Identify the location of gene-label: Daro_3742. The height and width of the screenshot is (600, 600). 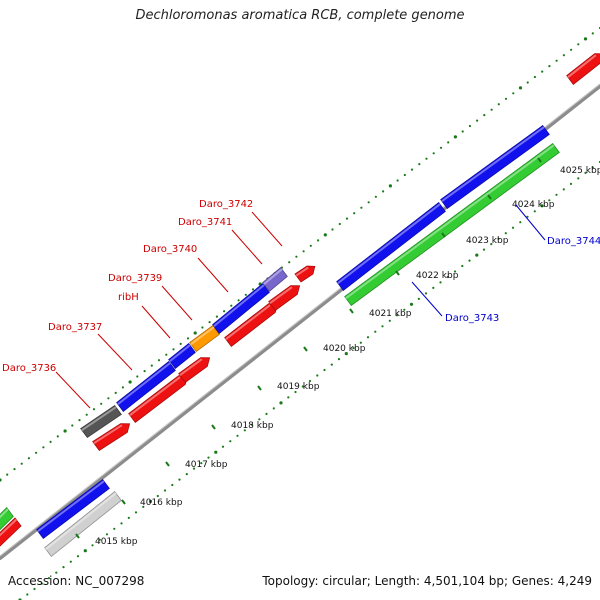
(226, 204).